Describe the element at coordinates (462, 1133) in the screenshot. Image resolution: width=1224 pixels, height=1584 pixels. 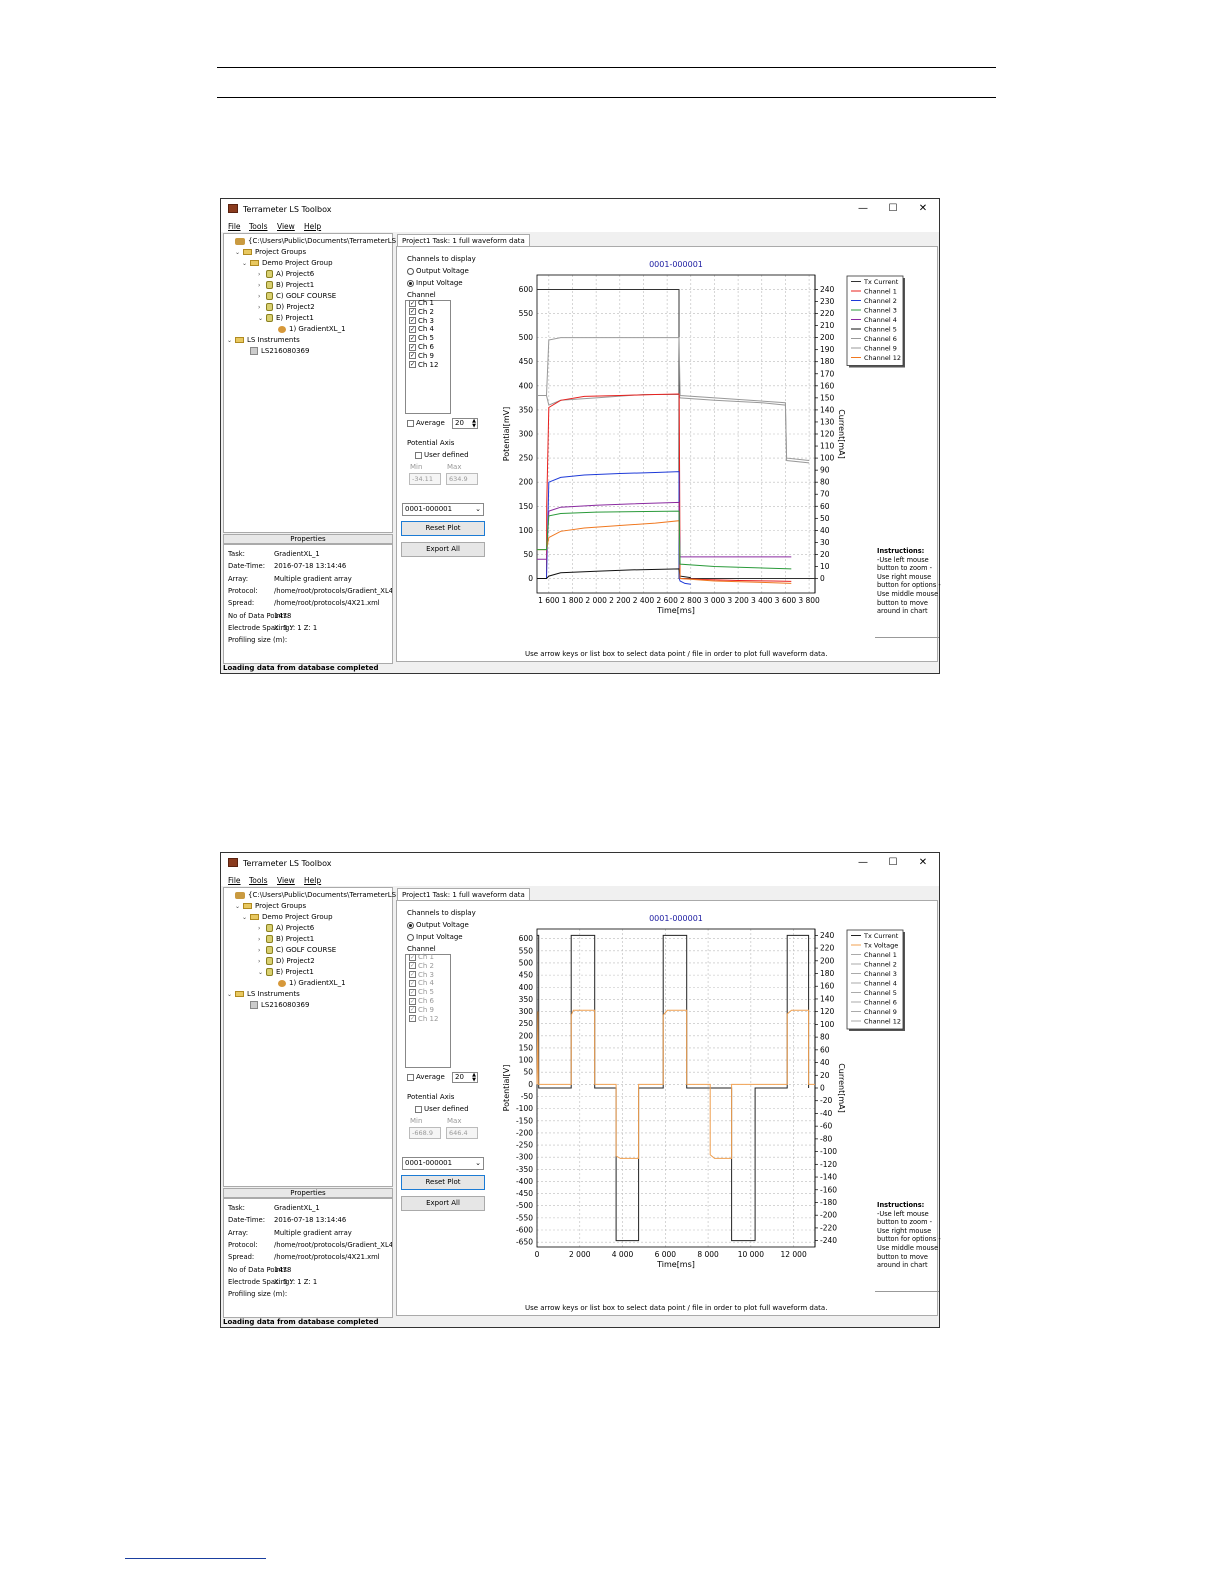
I see `max-field: 646.4` at that location.